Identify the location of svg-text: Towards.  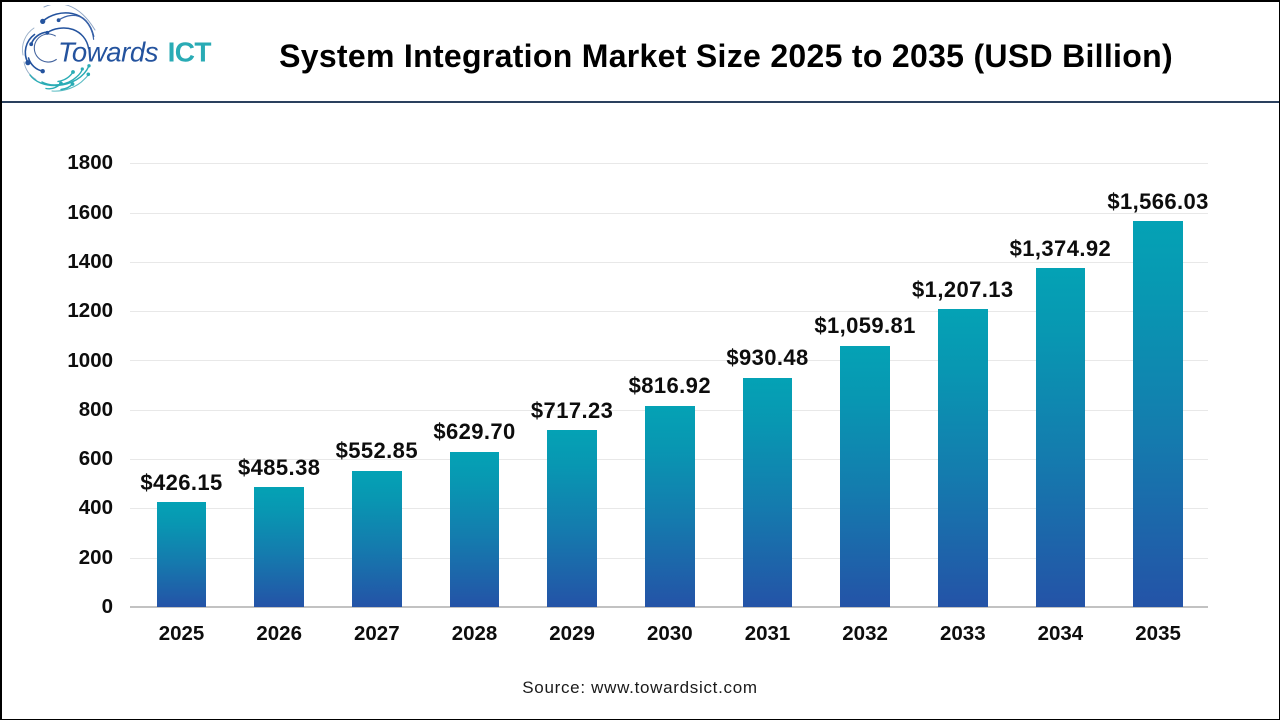
(108, 52).